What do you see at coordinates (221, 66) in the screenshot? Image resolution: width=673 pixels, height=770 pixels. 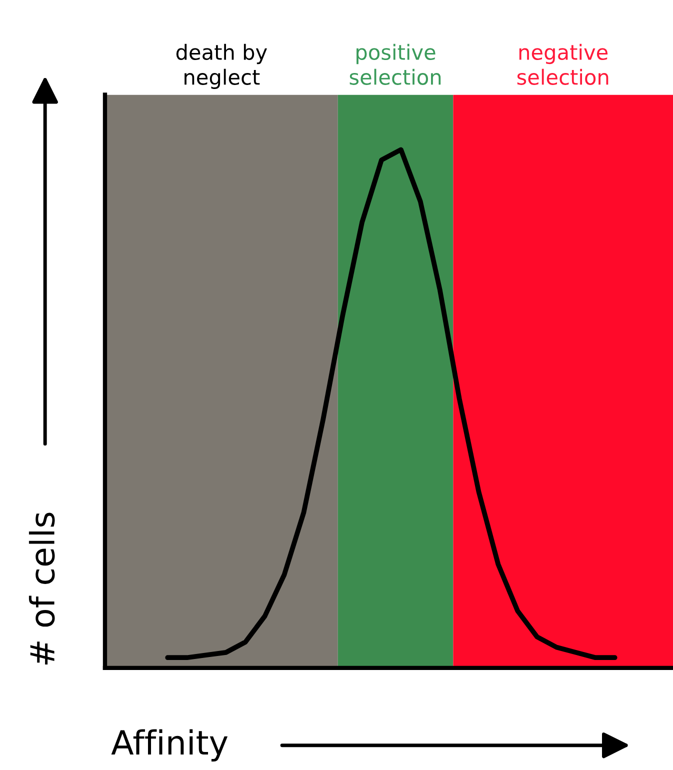 I see `text: death by neglect` at bounding box center [221, 66].